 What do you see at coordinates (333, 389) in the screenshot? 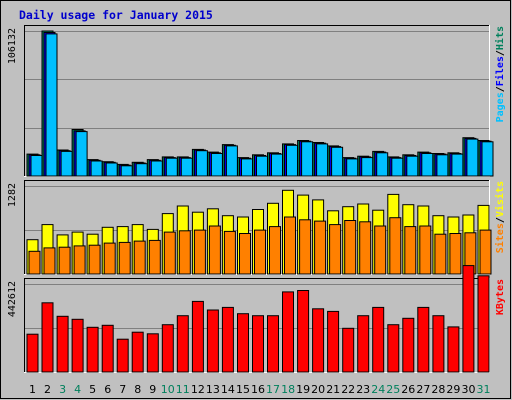
I see `x-tick-label-day-21: 21` at bounding box center [333, 389].